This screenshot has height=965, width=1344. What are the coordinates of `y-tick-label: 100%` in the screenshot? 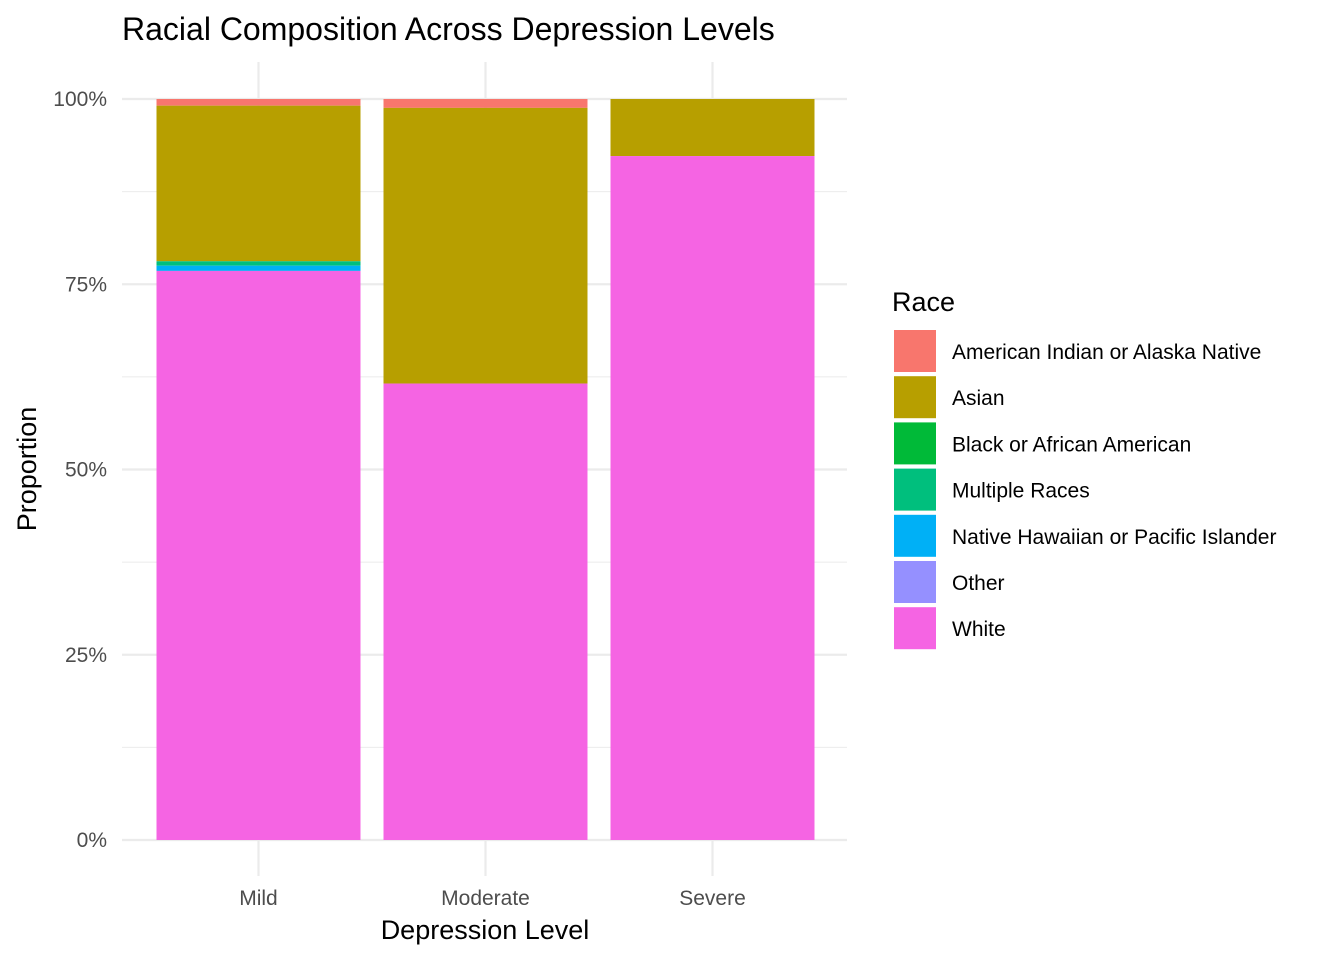 It's located at (80, 99).